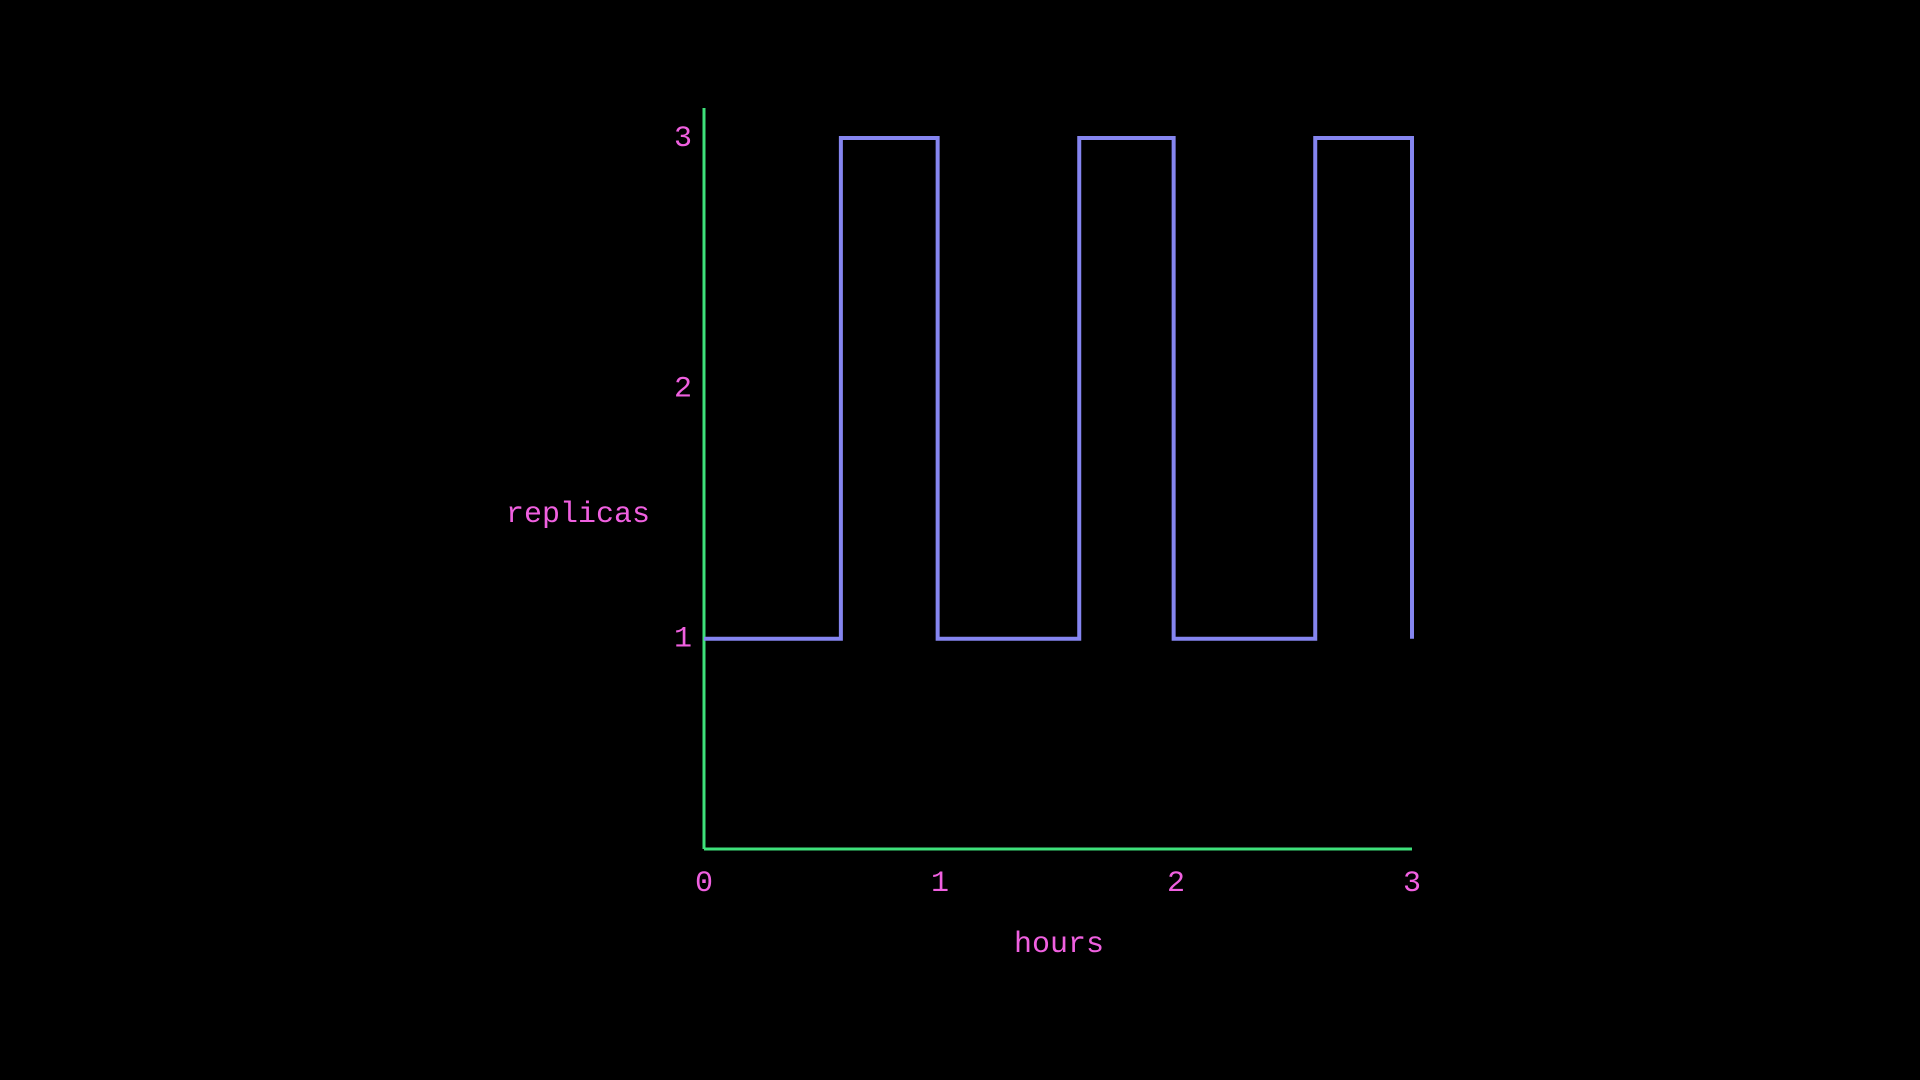 This screenshot has height=1080, width=1920. What do you see at coordinates (683, 139) in the screenshot?
I see `y-tick-label: 3` at bounding box center [683, 139].